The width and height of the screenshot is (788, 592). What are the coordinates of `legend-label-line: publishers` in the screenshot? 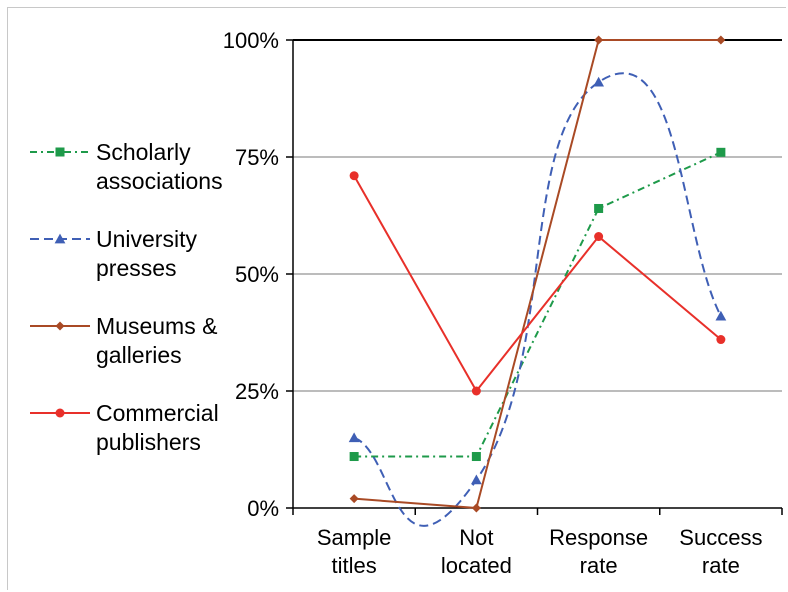 It's located at (148, 442).